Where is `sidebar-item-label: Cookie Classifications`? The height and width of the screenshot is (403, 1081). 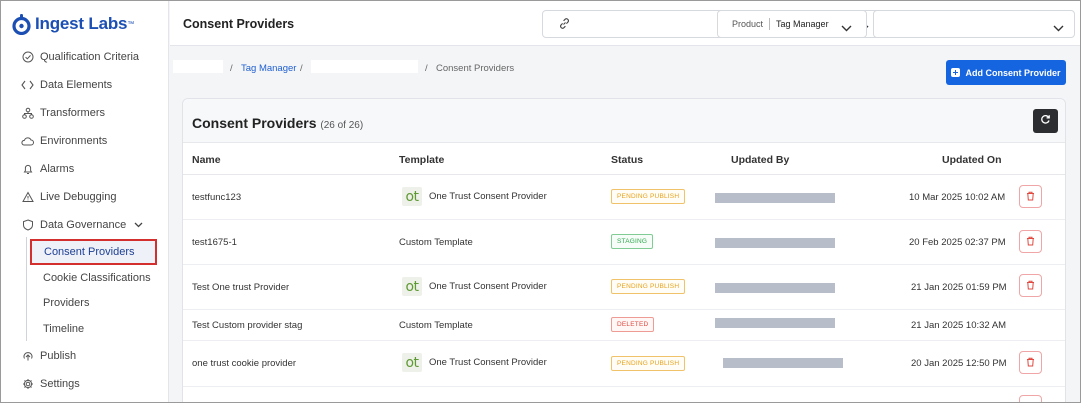
sidebar-item-label: Cookie Classifications is located at coordinates (97, 278).